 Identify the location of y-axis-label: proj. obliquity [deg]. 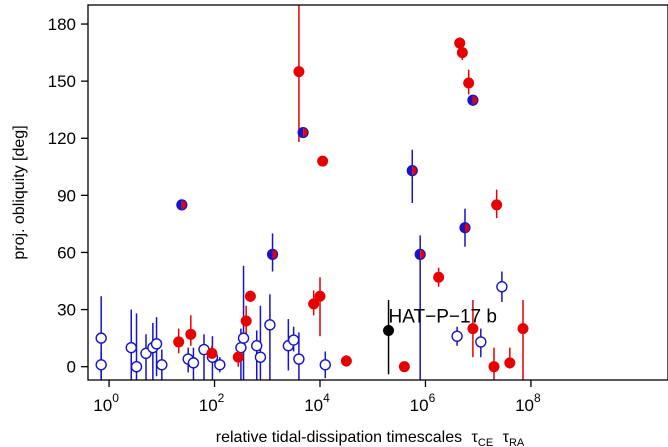
(19, 192).